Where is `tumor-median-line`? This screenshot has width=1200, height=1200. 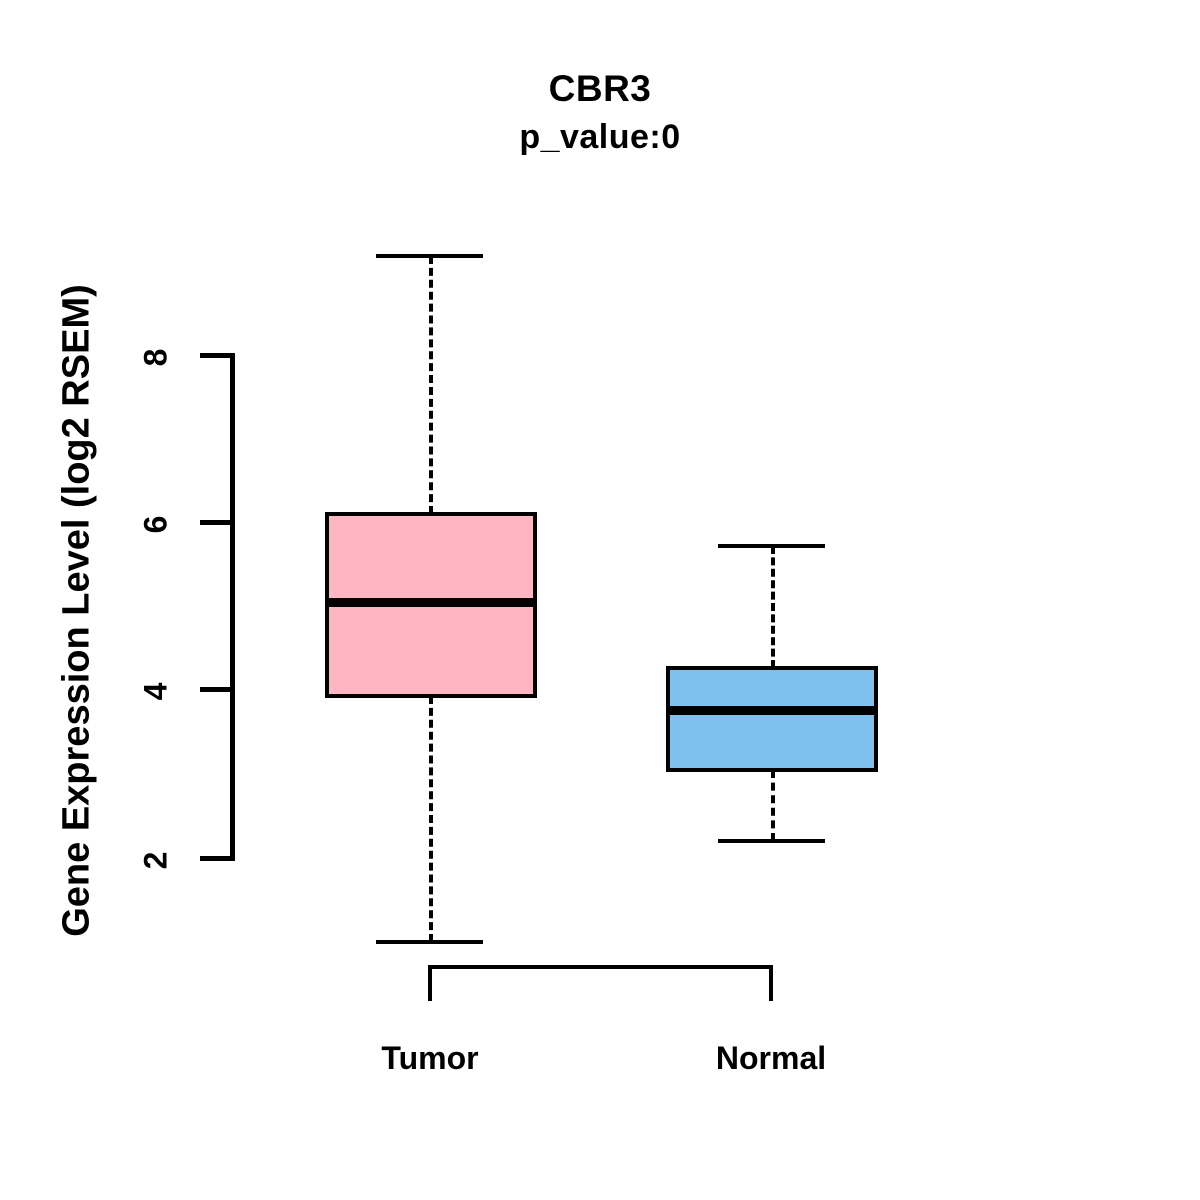
tumor-median-line is located at coordinates (431, 602).